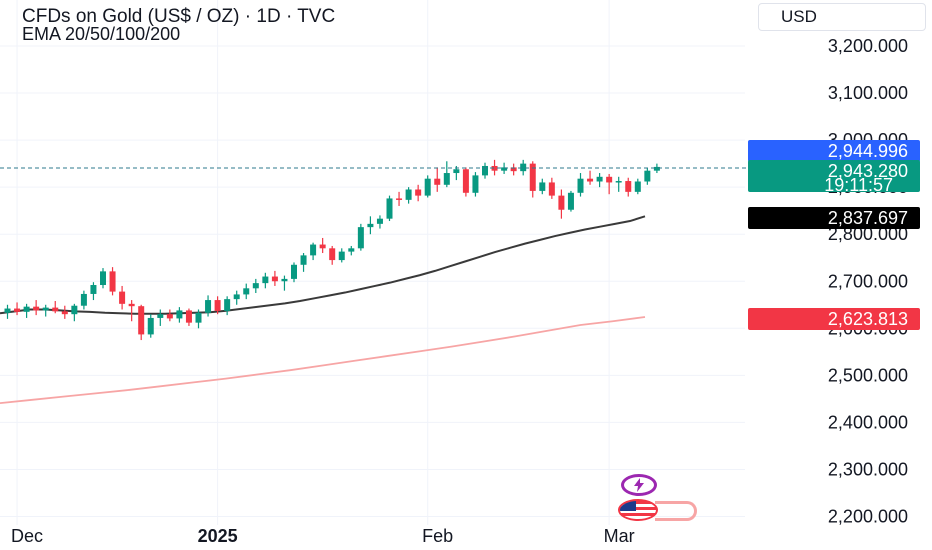  Describe the element at coordinates (868, 469) in the screenshot. I see `y-tick-label: 2,300.000` at that location.